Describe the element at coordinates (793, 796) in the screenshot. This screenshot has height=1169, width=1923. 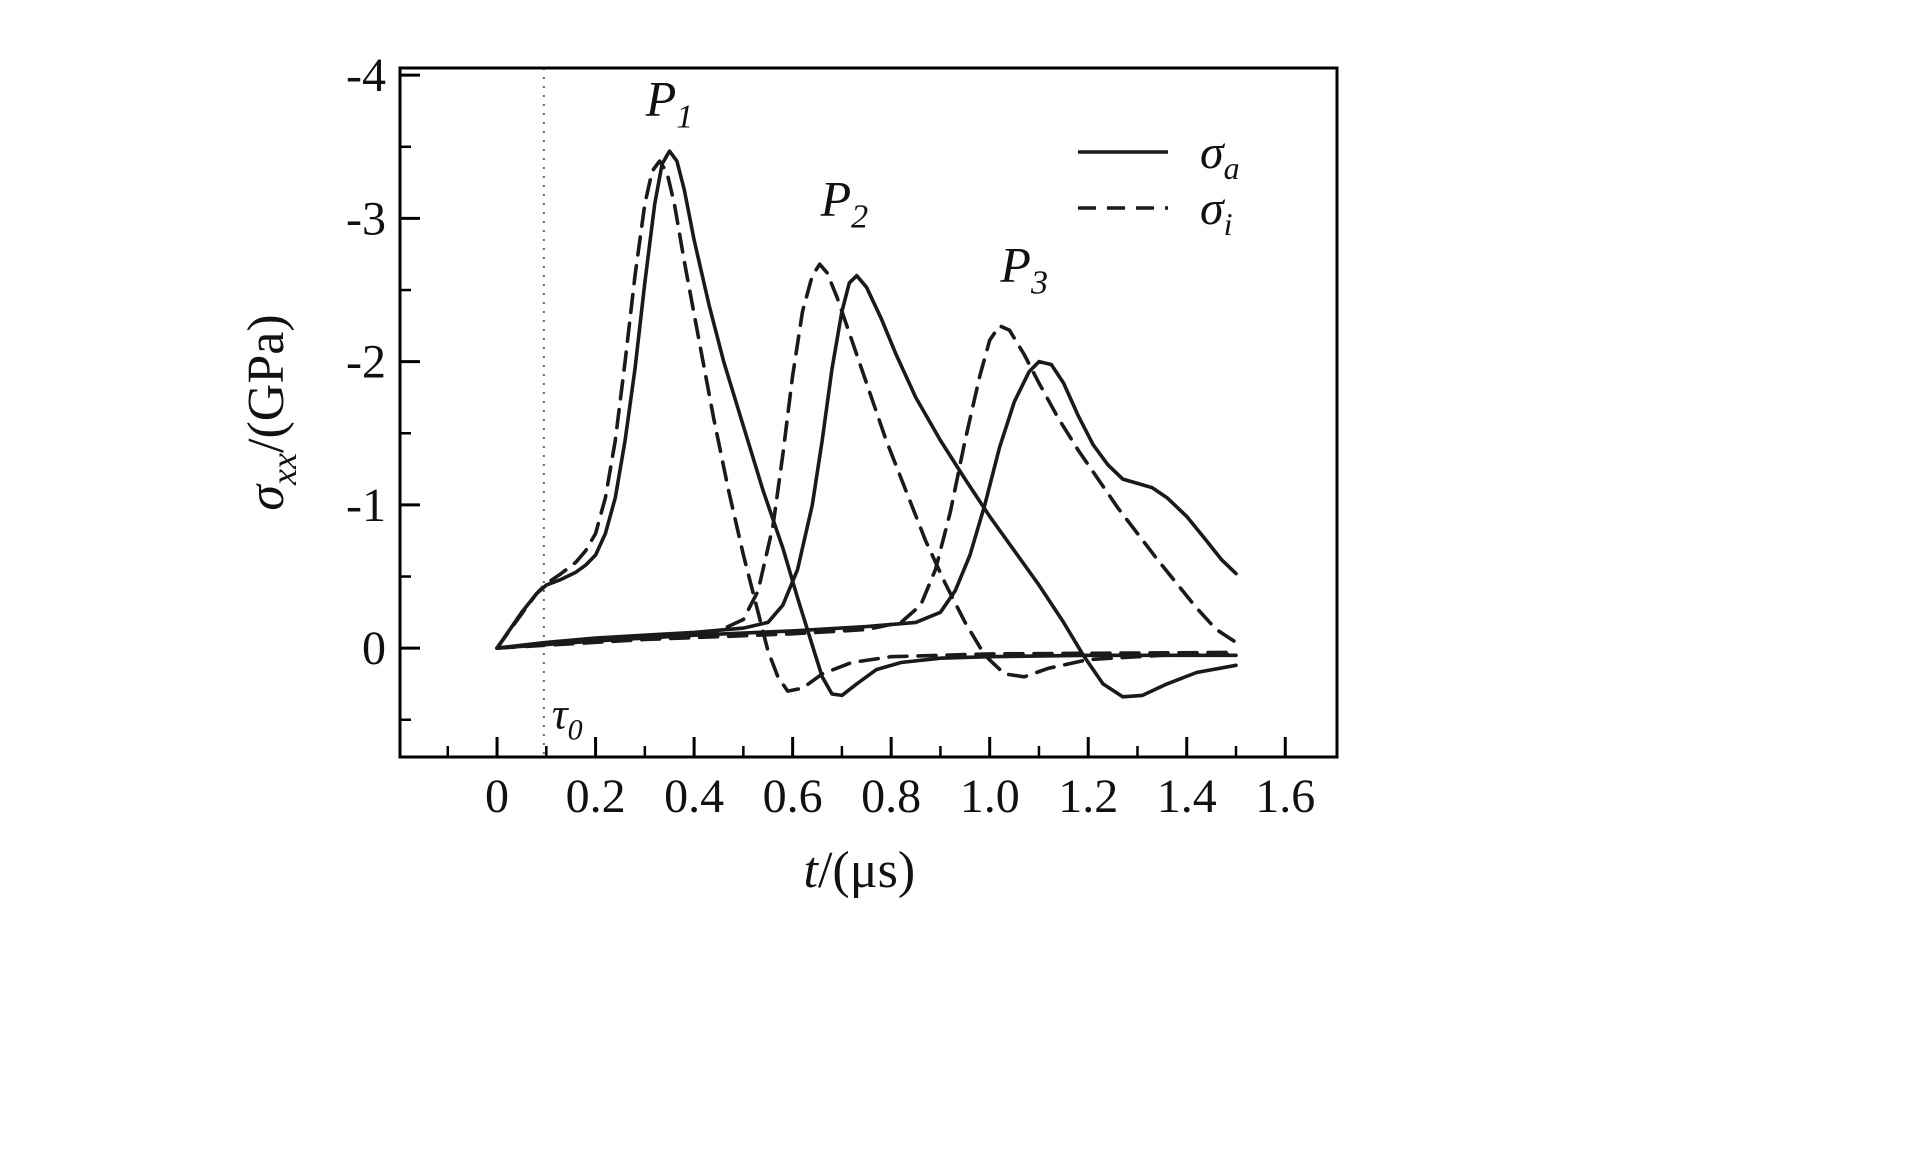
I see `x-tick-label: 0.6` at that location.